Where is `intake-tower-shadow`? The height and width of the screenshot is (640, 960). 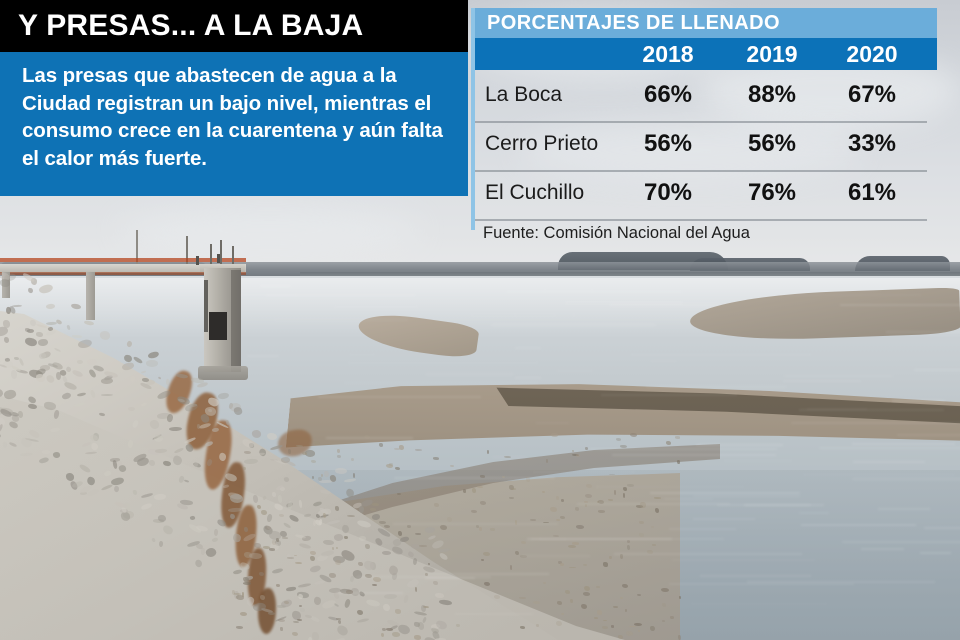 intake-tower-shadow is located at coordinates (236, 321).